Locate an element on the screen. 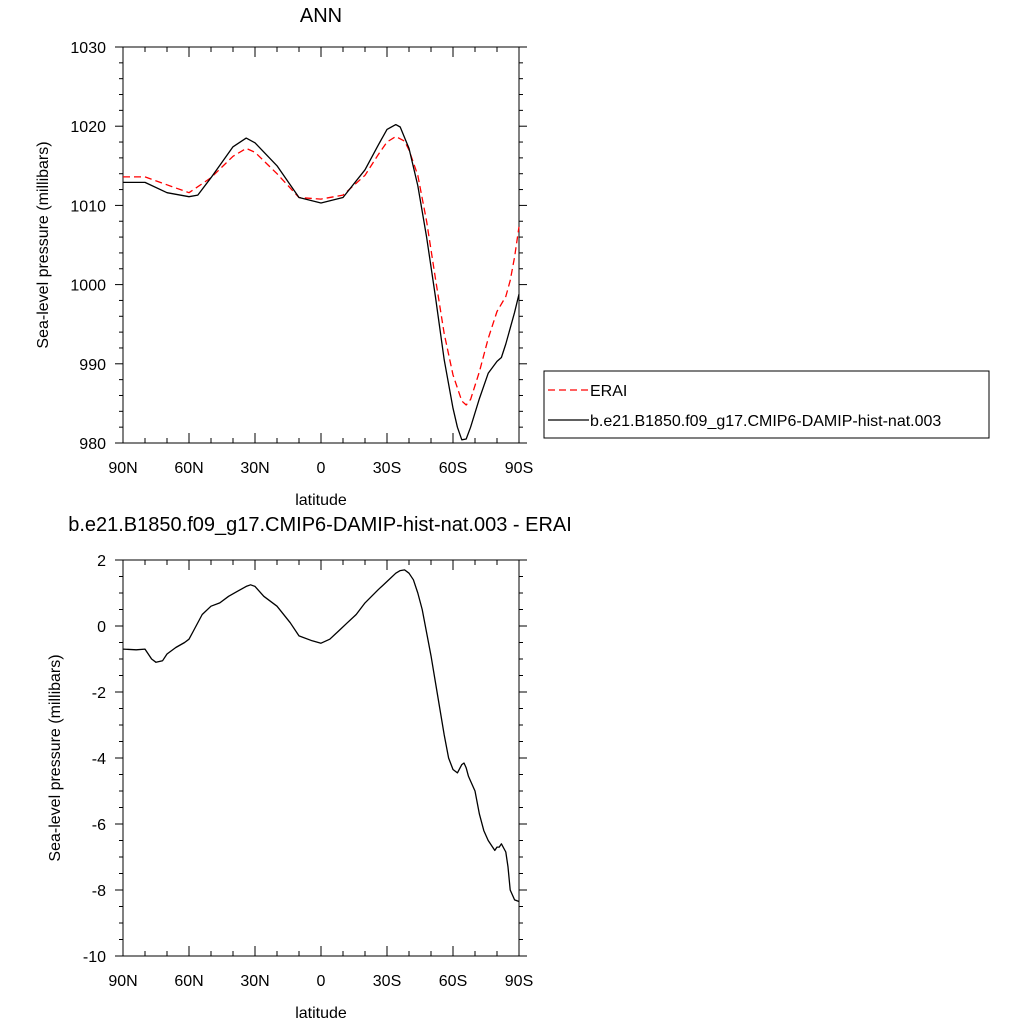 This screenshot has height=1024, width=1024. bottom-chart-x-axis-label: latitude is located at coordinates (321, 1013).